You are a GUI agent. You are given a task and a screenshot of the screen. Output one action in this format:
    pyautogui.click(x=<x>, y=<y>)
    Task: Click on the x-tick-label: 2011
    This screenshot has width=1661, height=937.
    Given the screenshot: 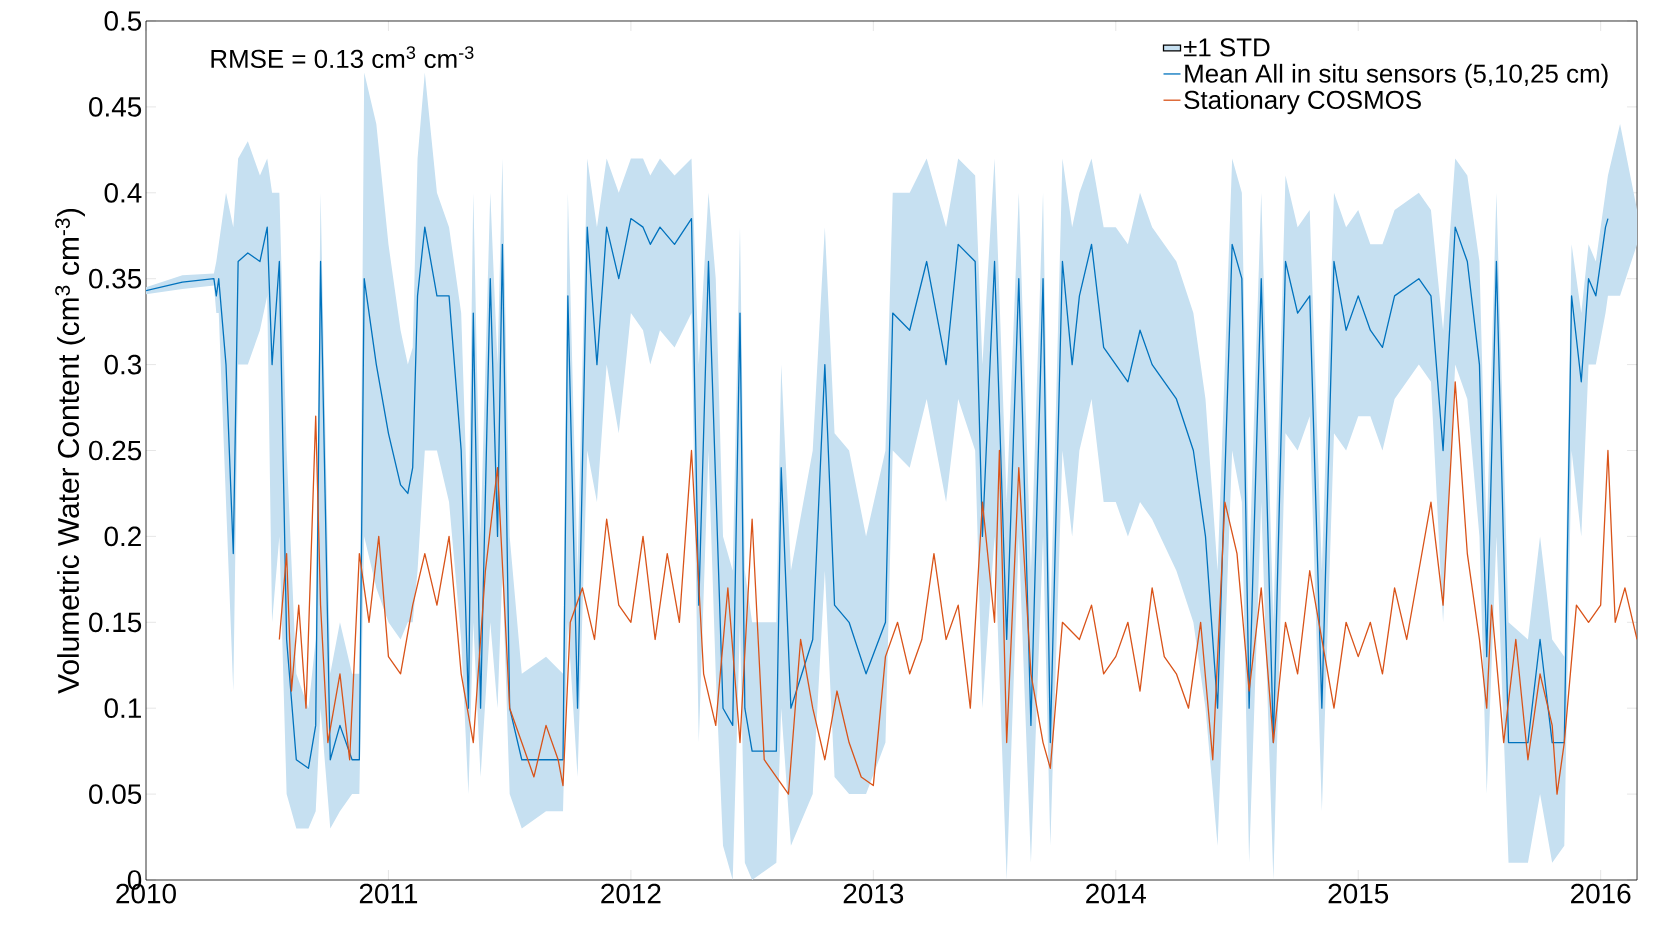 What is the action you would take?
    pyautogui.click(x=388, y=893)
    